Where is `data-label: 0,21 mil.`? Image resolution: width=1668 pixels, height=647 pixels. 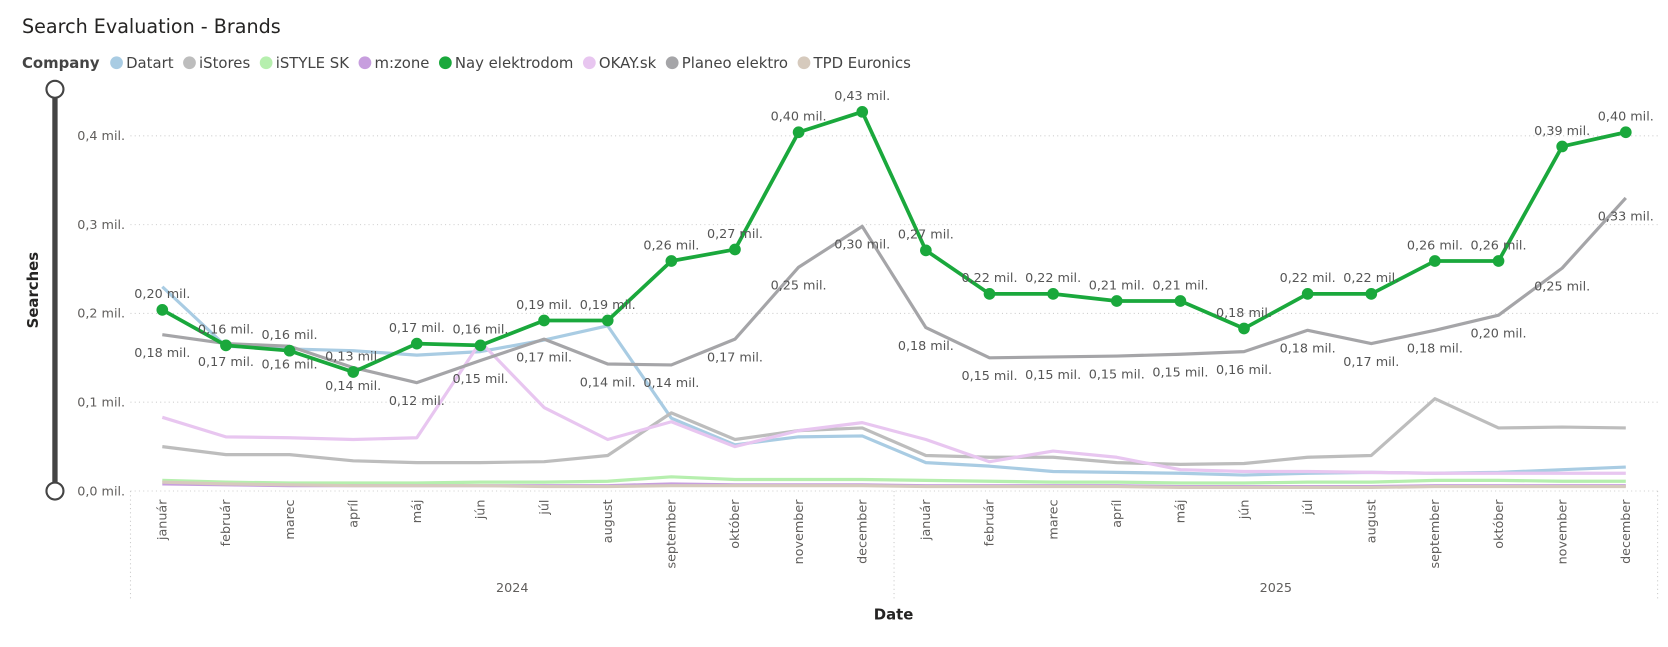 data-label: 0,21 mil. is located at coordinates (1180, 285).